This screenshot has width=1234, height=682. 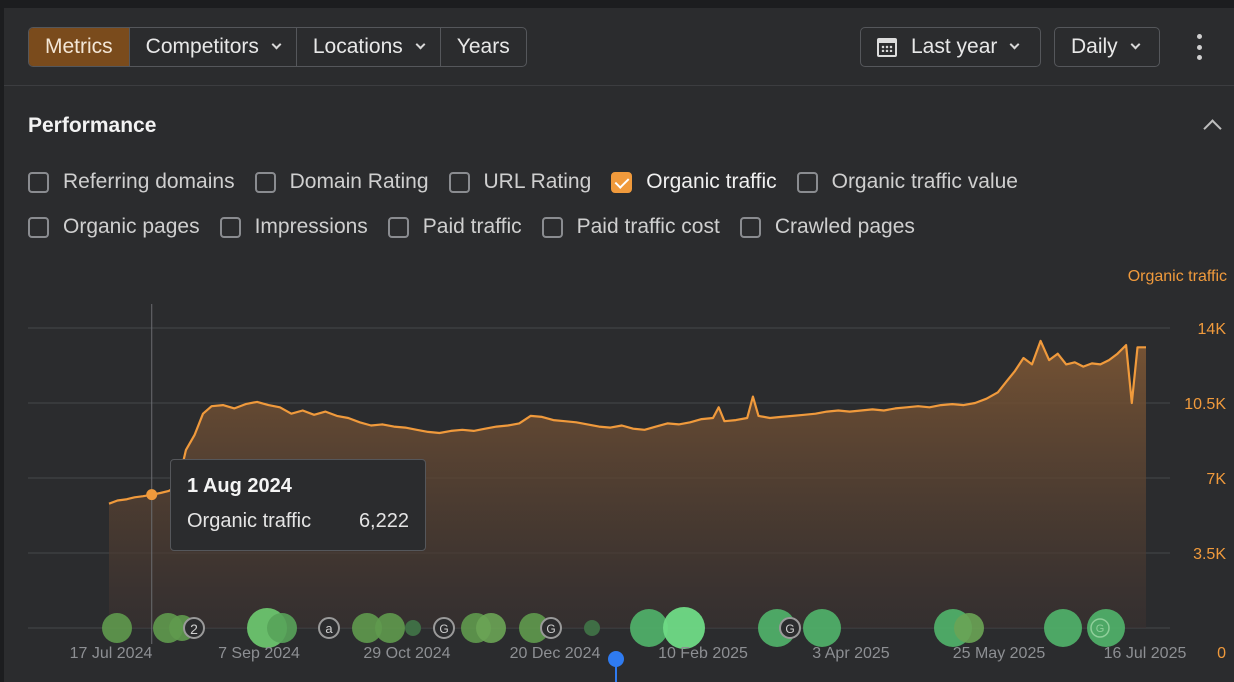 I want to click on calendar-icon, so click(x=887, y=47).